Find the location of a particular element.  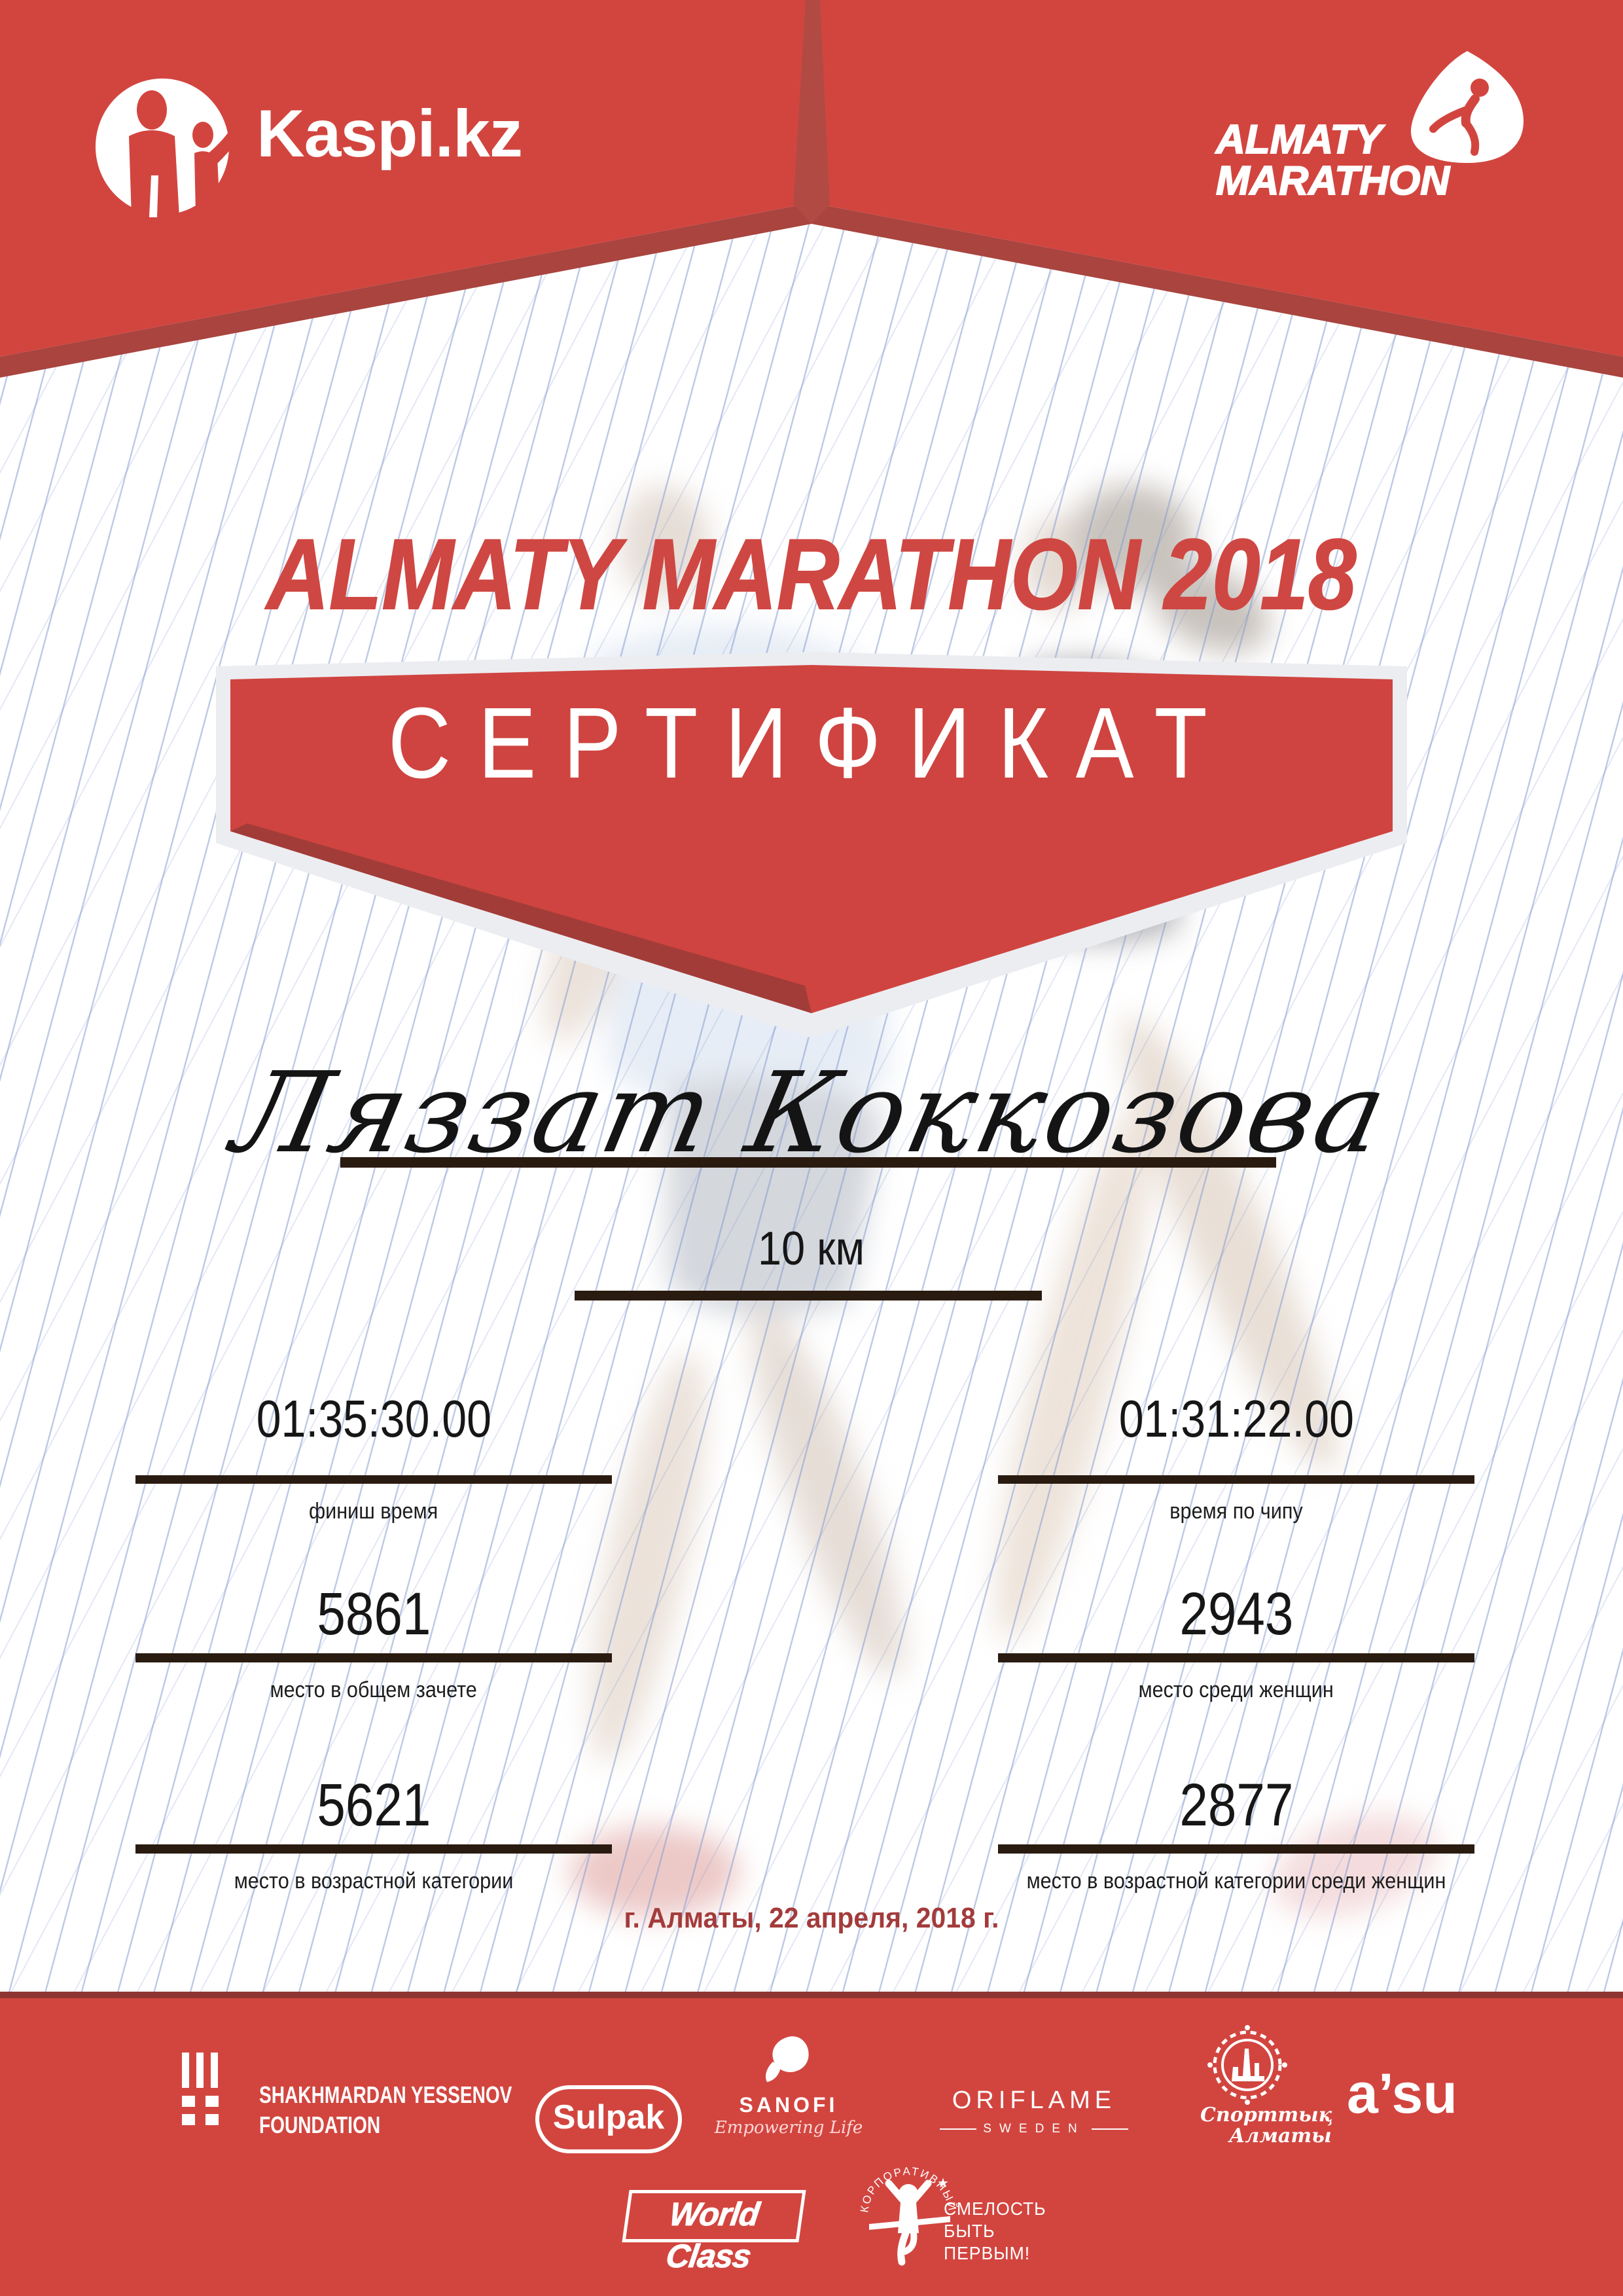

result-label: финиш время is located at coordinates (373, 1511).